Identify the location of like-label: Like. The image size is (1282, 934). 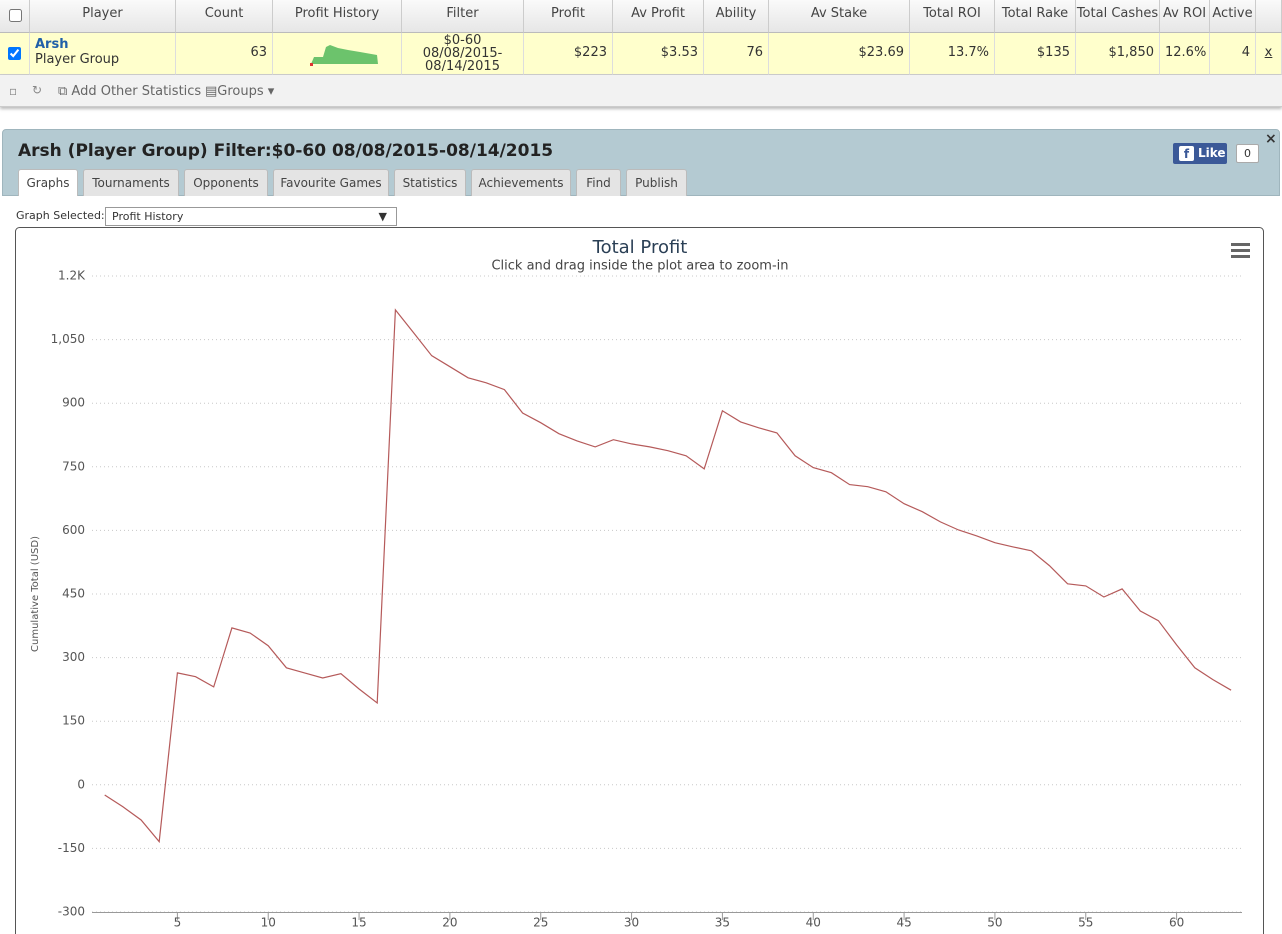
(1212, 153).